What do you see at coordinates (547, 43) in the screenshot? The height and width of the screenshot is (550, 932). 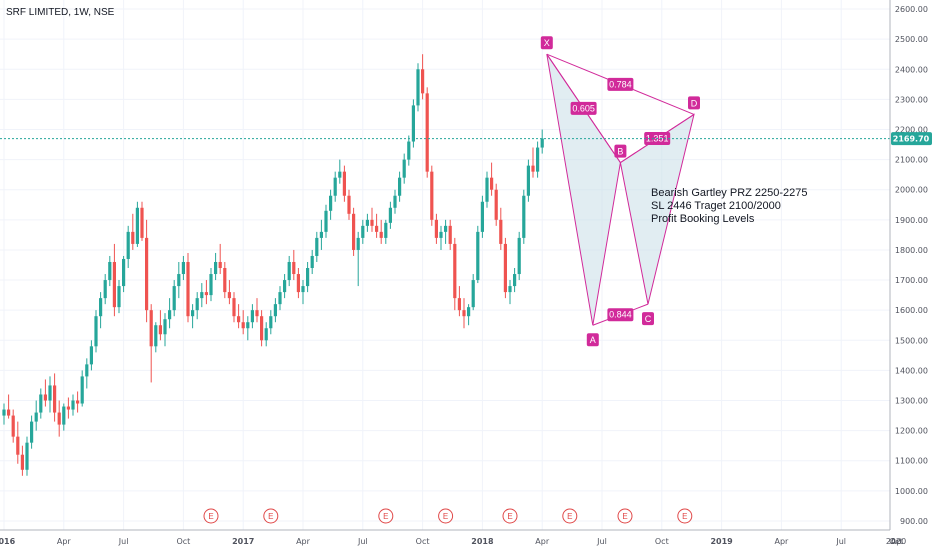 I see `pattern-point-label: X` at bounding box center [547, 43].